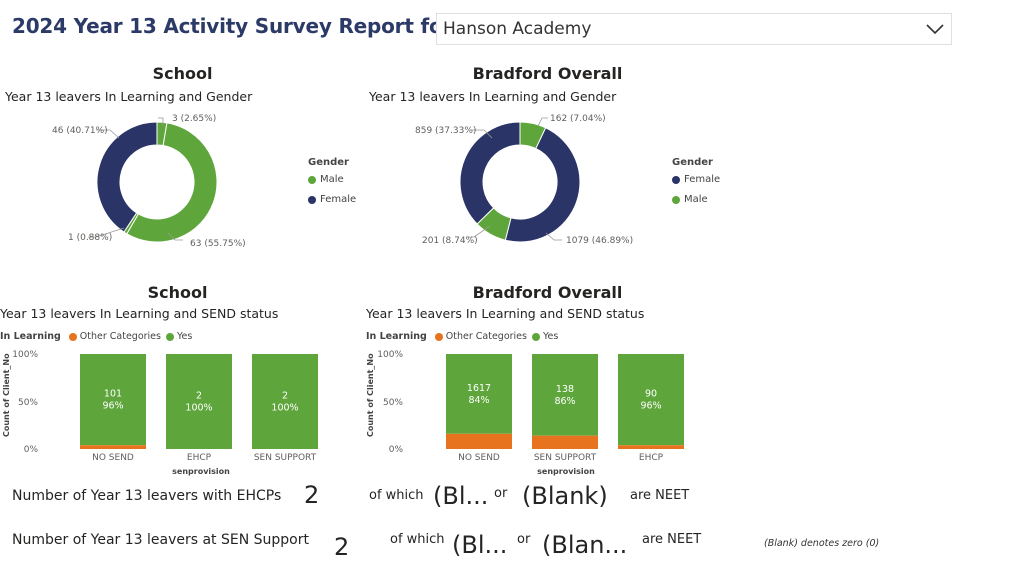 The image size is (1024, 561). I want to click on data-label-bottom-right: 63 (55.75%), so click(218, 244).